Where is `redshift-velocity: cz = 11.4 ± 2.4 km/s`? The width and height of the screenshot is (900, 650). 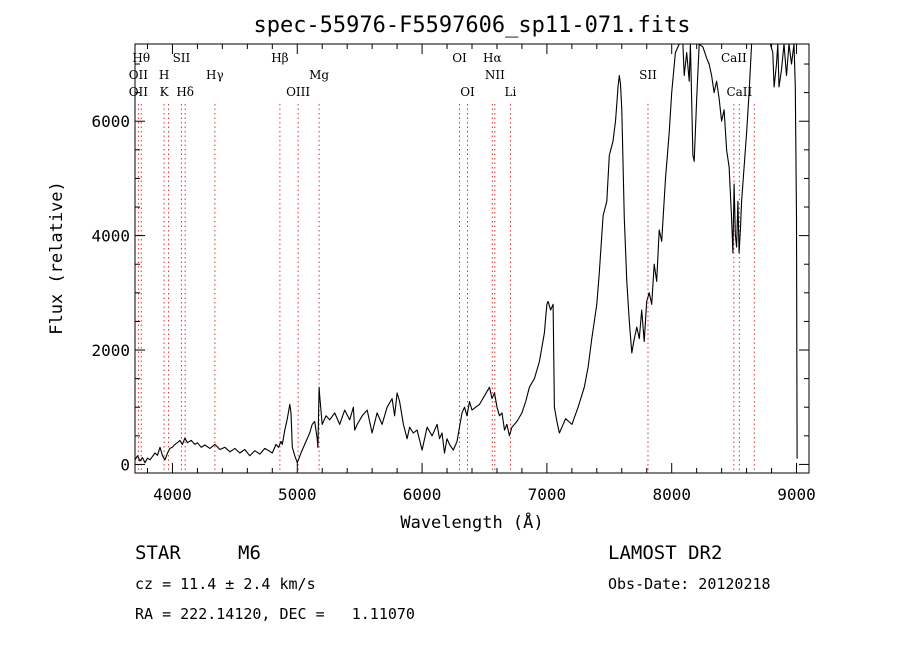 redshift-velocity: cz = 11.4 ± 2.4 km/s is located at coordinates (225, 584).